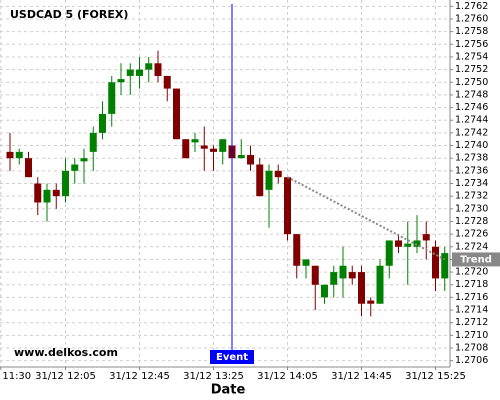 Image resolution: width=500 pixels, height=400 pixels. What do you see at coordinates (471, 170) in the screenshot?
I see `y-tick-label: 1.2736` at bounding box center [471, 170].